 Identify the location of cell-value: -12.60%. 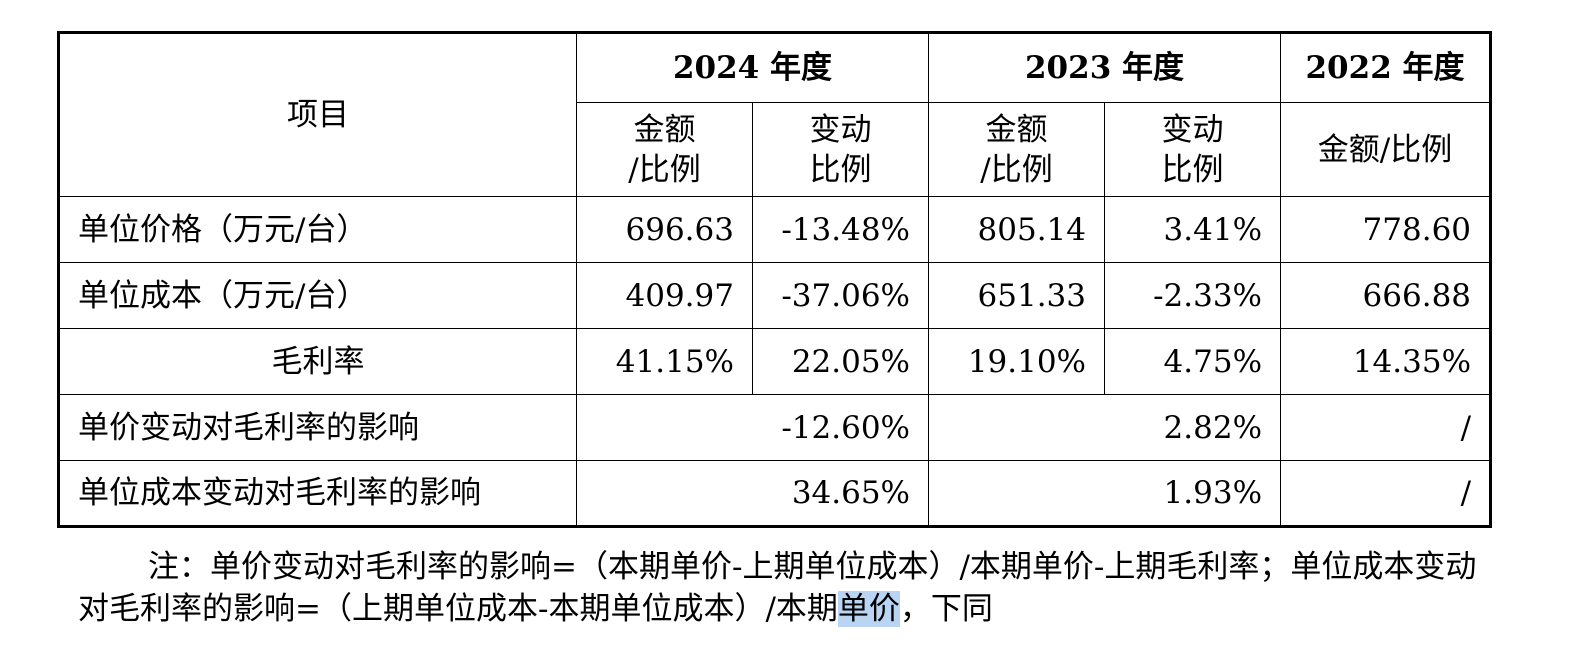
(752, 427).